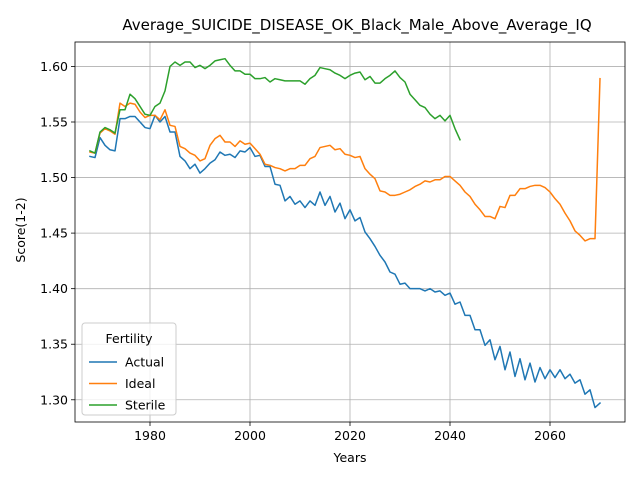  I want to click on x-tick-label: 2060, so click(550, 435).